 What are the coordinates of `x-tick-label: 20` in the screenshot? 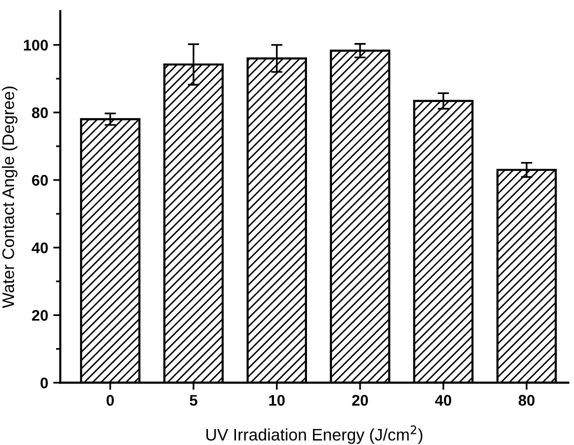 It's located at (360, 400).